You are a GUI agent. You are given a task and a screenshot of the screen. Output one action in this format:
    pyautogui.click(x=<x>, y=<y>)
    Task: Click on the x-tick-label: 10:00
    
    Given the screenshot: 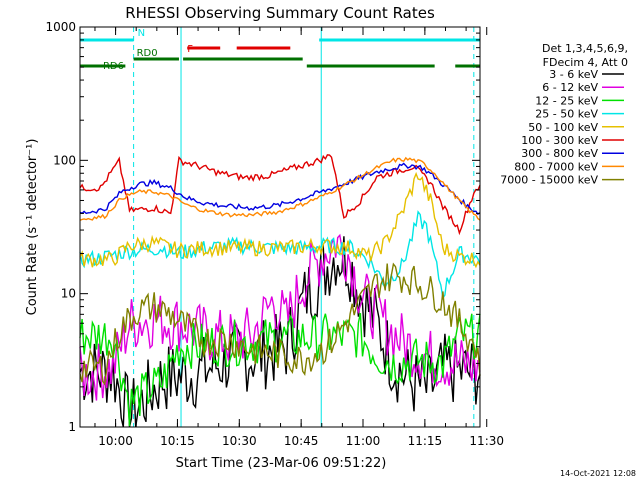 What is the action you would take?
    pyautogui.click(x=115, y=441)
    